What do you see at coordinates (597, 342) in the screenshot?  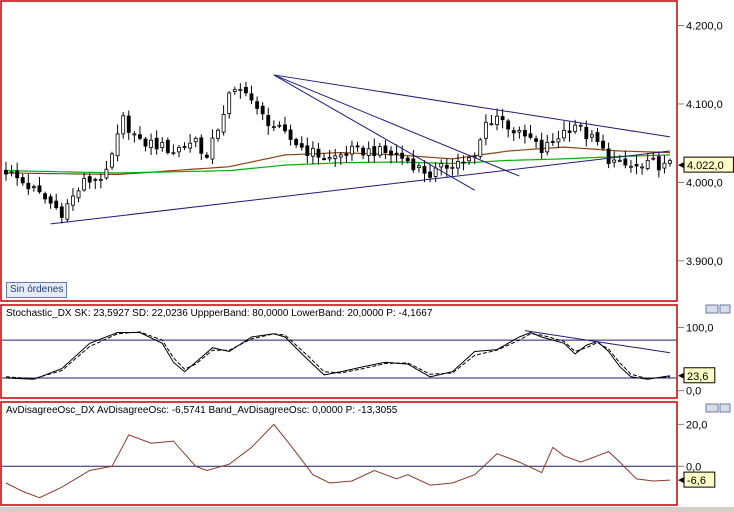 I see `stochastic-trendline` at bounding box center [597, 342].